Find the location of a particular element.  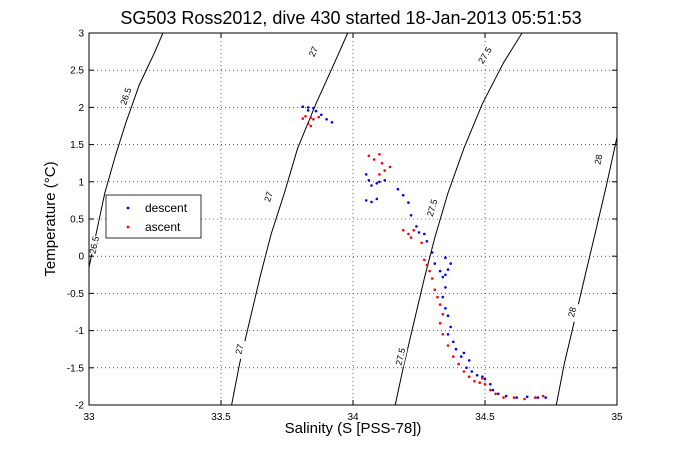

y-tick-label: 0.5 is located at coordinates (77, 220).